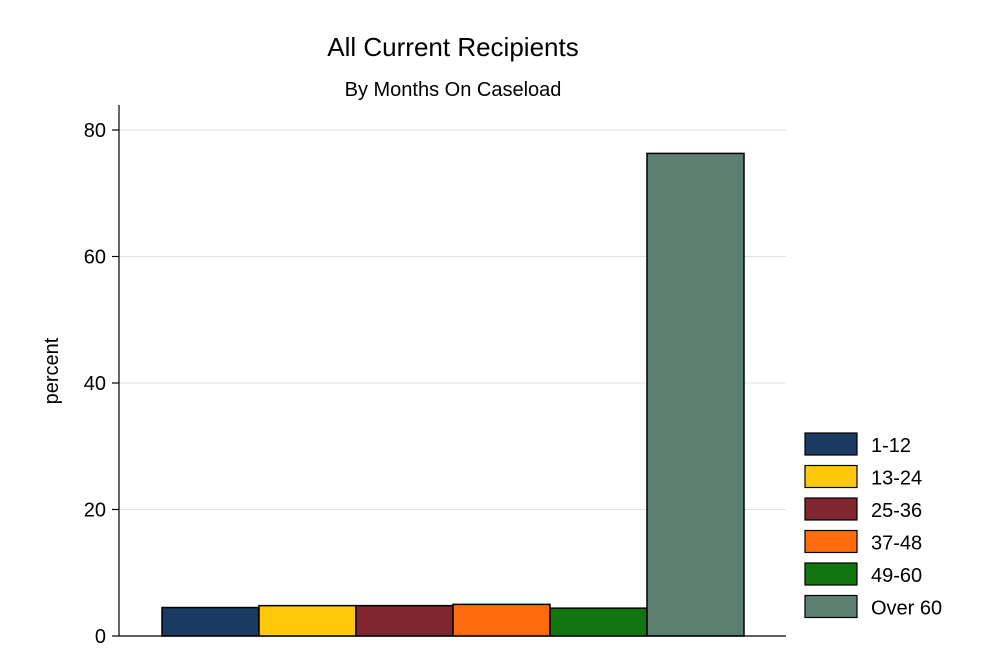  I want to click on y-tick-label: 80, so click(95, 131).